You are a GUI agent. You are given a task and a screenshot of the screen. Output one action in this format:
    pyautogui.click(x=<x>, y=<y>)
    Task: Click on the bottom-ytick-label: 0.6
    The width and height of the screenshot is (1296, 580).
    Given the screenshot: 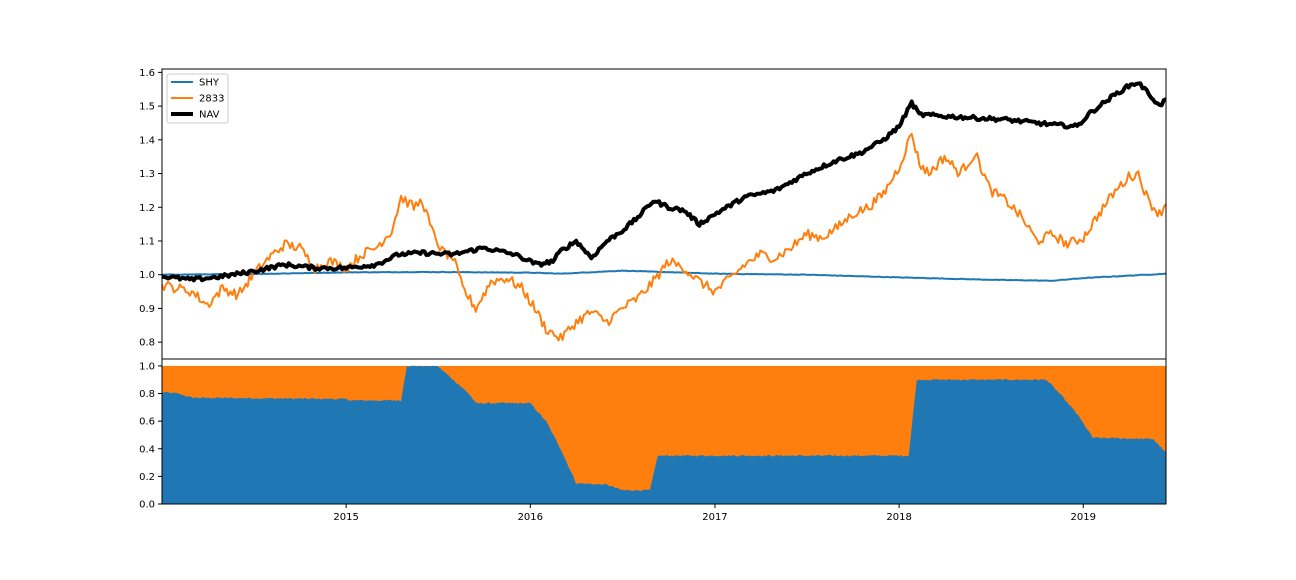 What is the action you would take?
    pyautogui.click(x=147, y=422)
    